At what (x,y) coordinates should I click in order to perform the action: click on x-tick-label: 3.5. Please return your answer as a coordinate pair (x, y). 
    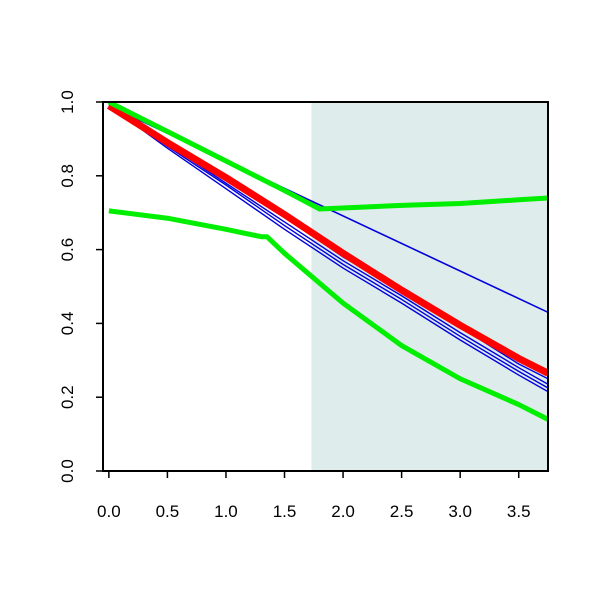
    Looking at the image, I should click on (519, 511).